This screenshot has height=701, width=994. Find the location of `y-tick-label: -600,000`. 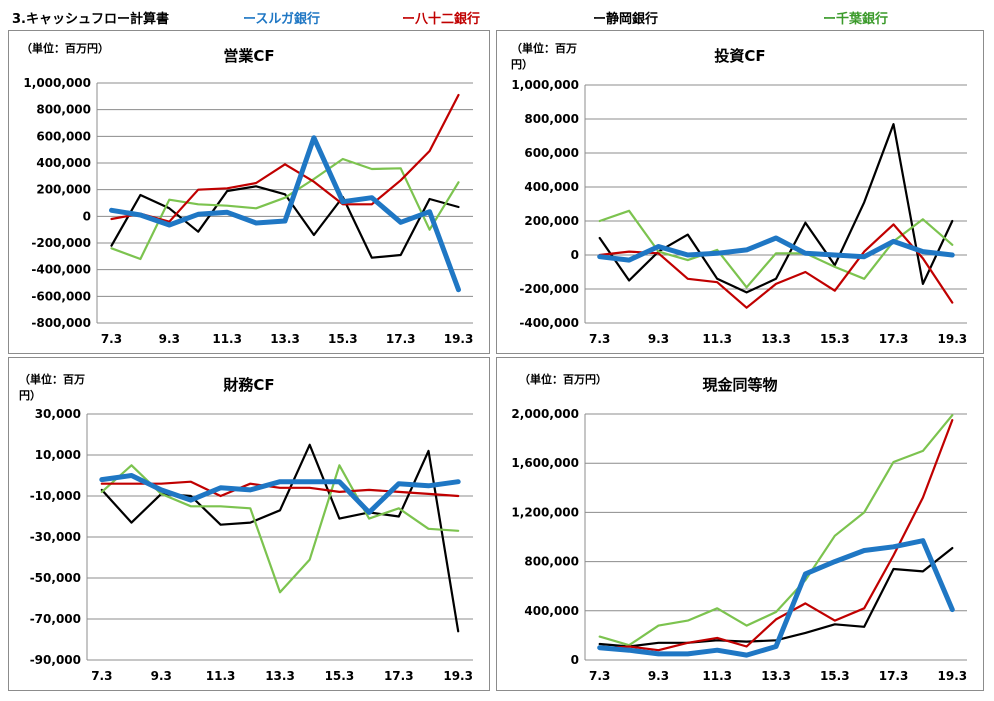

y-tick-label: -600,000 is located at coordinates (61, 296).